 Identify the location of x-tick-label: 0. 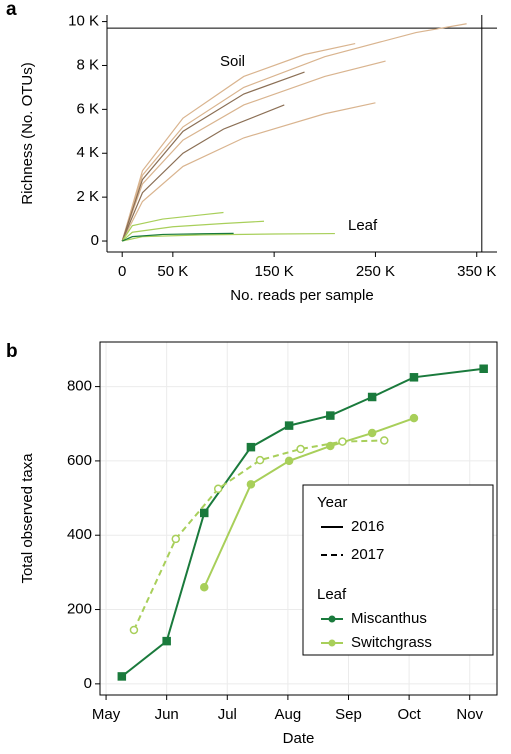
(122, 271).